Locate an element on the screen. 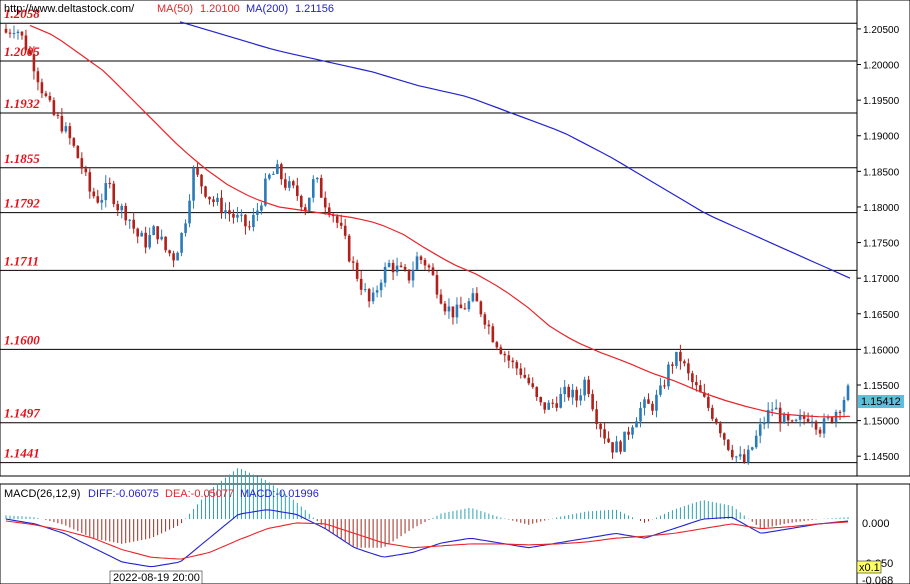 The image size is (910, 584). level-label: 1.1855 is located at coordinates (22, 158).